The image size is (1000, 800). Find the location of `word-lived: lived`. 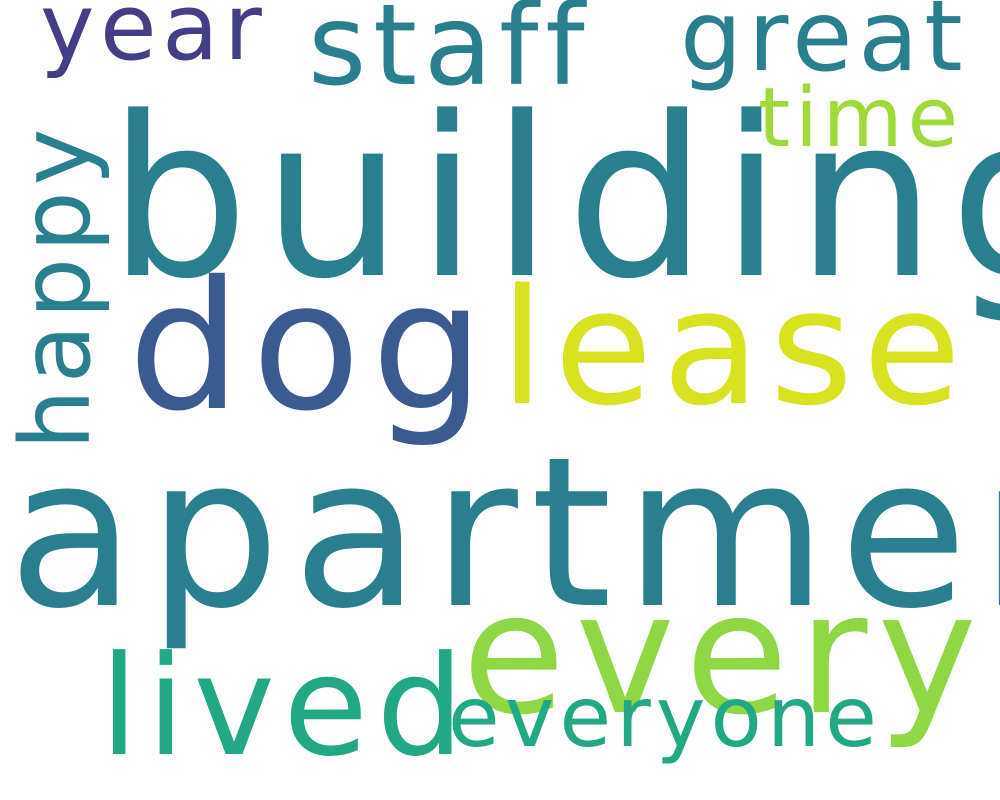

word-lived: lived is located at coordinates (286, 706).